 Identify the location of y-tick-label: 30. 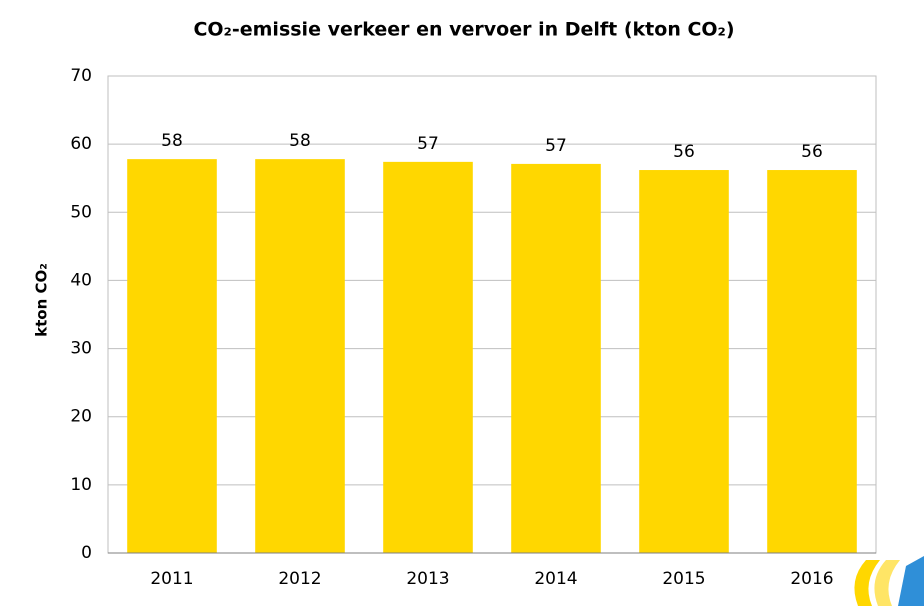
(81, 349).